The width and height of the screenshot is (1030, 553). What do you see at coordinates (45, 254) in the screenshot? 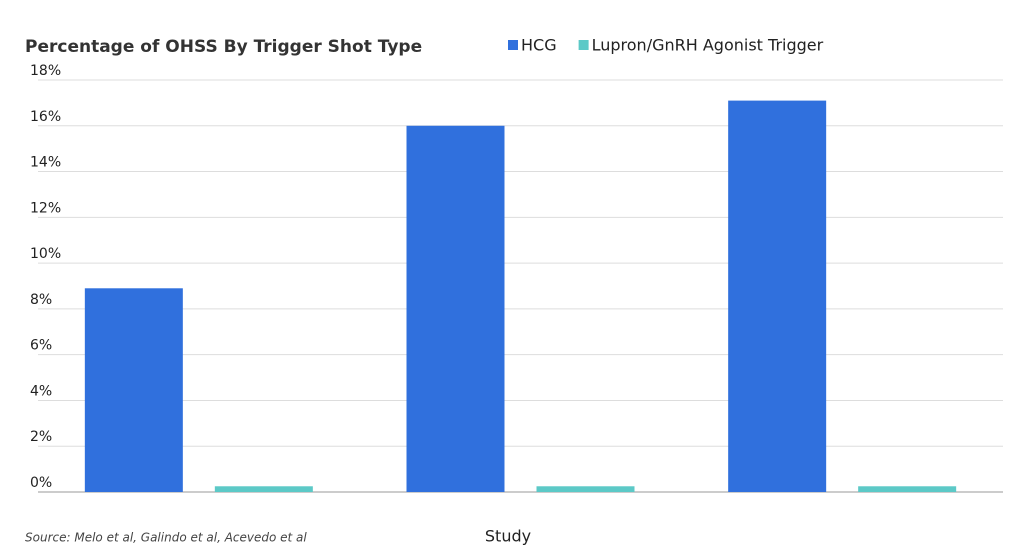
I see `y-tick-label: 10%` at bounding box center [45, 254].